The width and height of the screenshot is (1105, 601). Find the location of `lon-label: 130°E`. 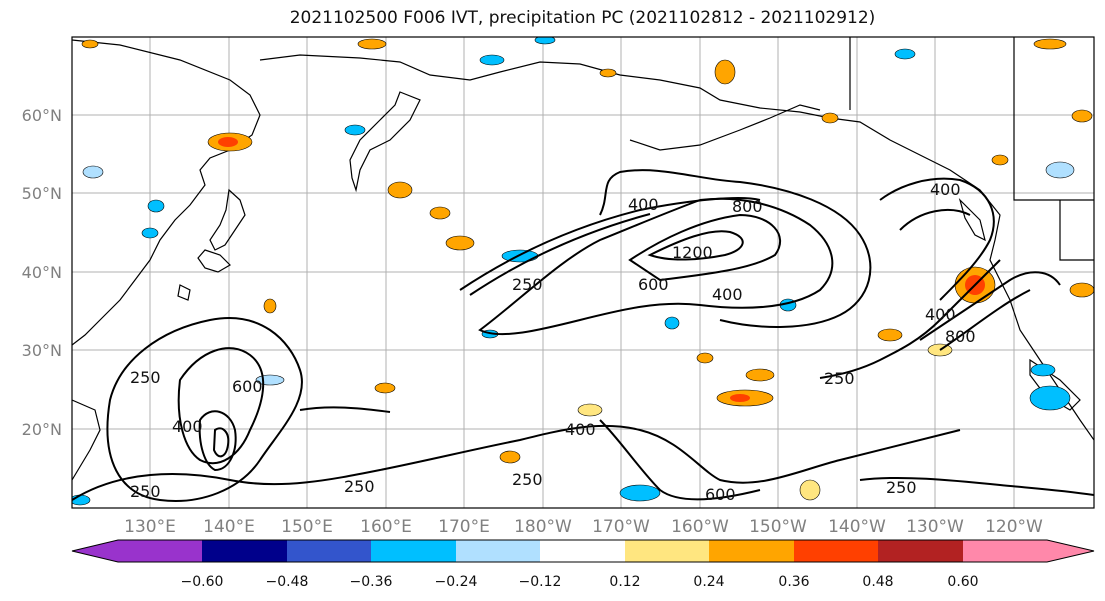

lon-label: 130°E is located at coordinates (150, 527).